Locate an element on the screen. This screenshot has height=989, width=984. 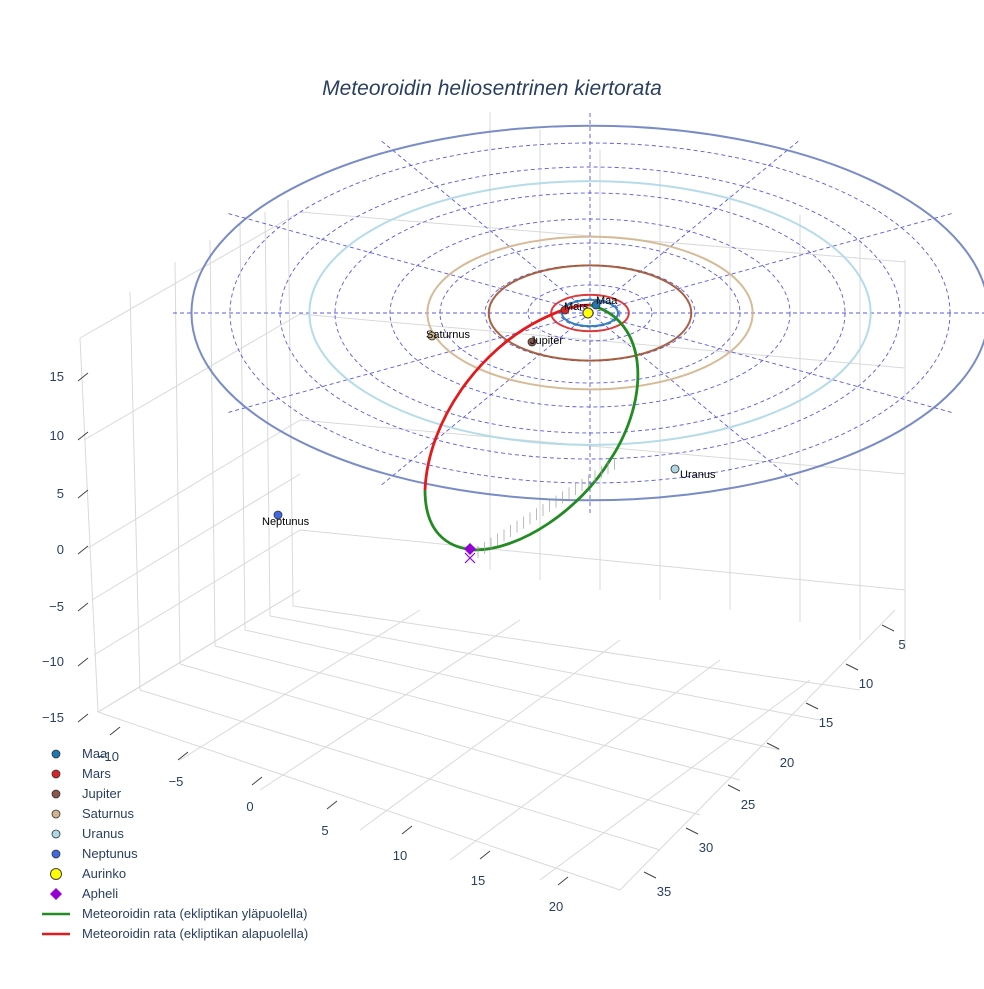
legend-label: Neptunus is located at coordinates (110, 853).